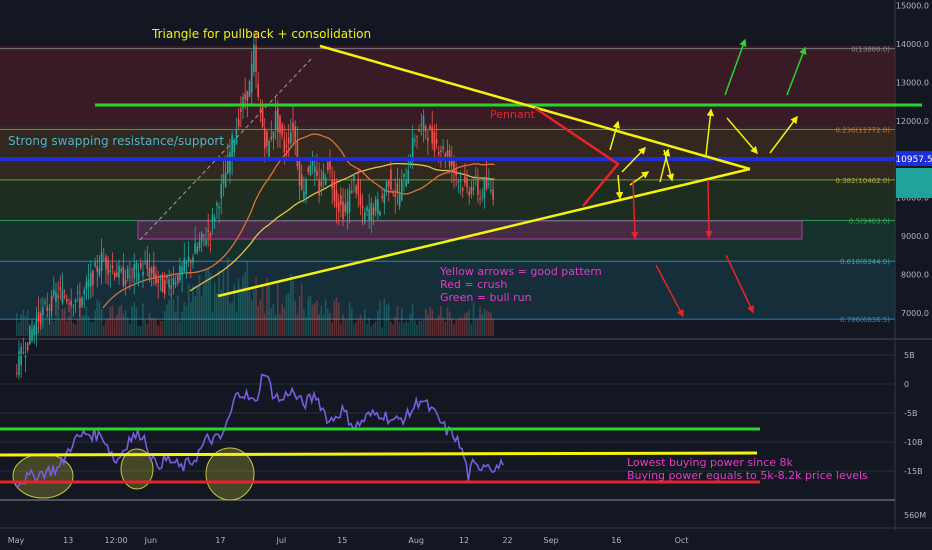 The width and height of the screenshot is (932, 550). What do you see at coordinates (137, 469) in the screenshot?
I see `buying-power-ellipse` at bounding box center [137, 469].